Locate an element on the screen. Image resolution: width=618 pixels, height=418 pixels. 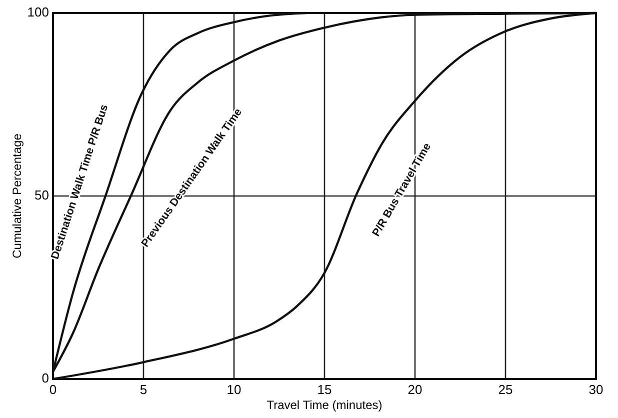
x-tick-label: 15 is located at coordinates (324, 389).